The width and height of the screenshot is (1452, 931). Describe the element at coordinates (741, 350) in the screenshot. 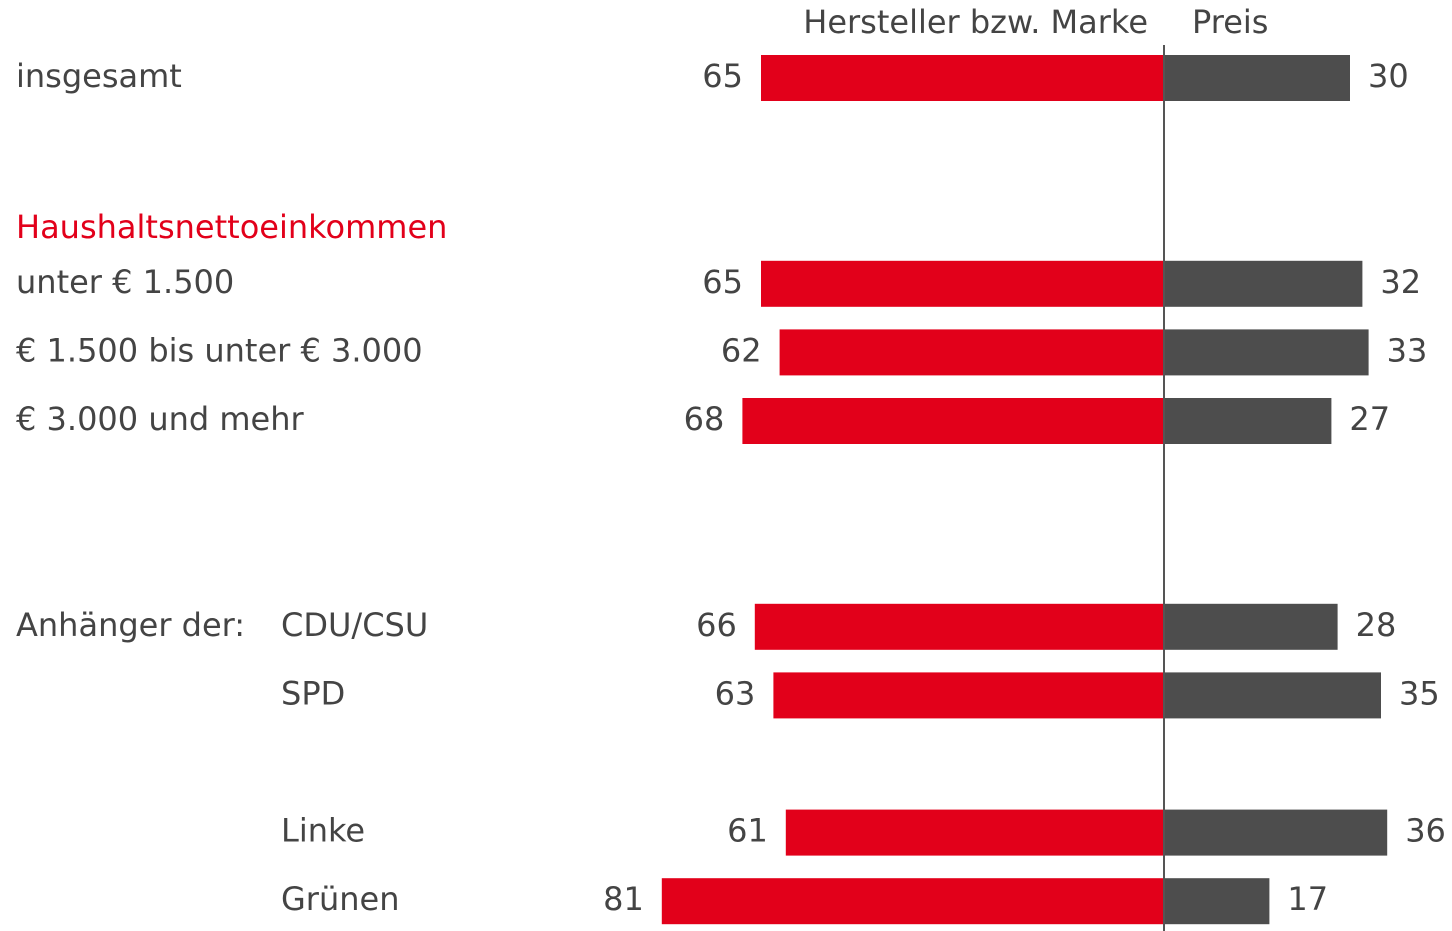

I see `value-label: 62` at that location.